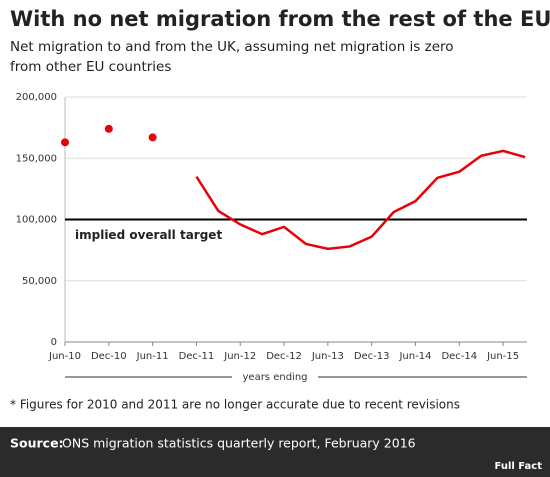 This screenshot has height=477, width=550. I want to click on x-tick-label: Jun-15, so click(502, 356).